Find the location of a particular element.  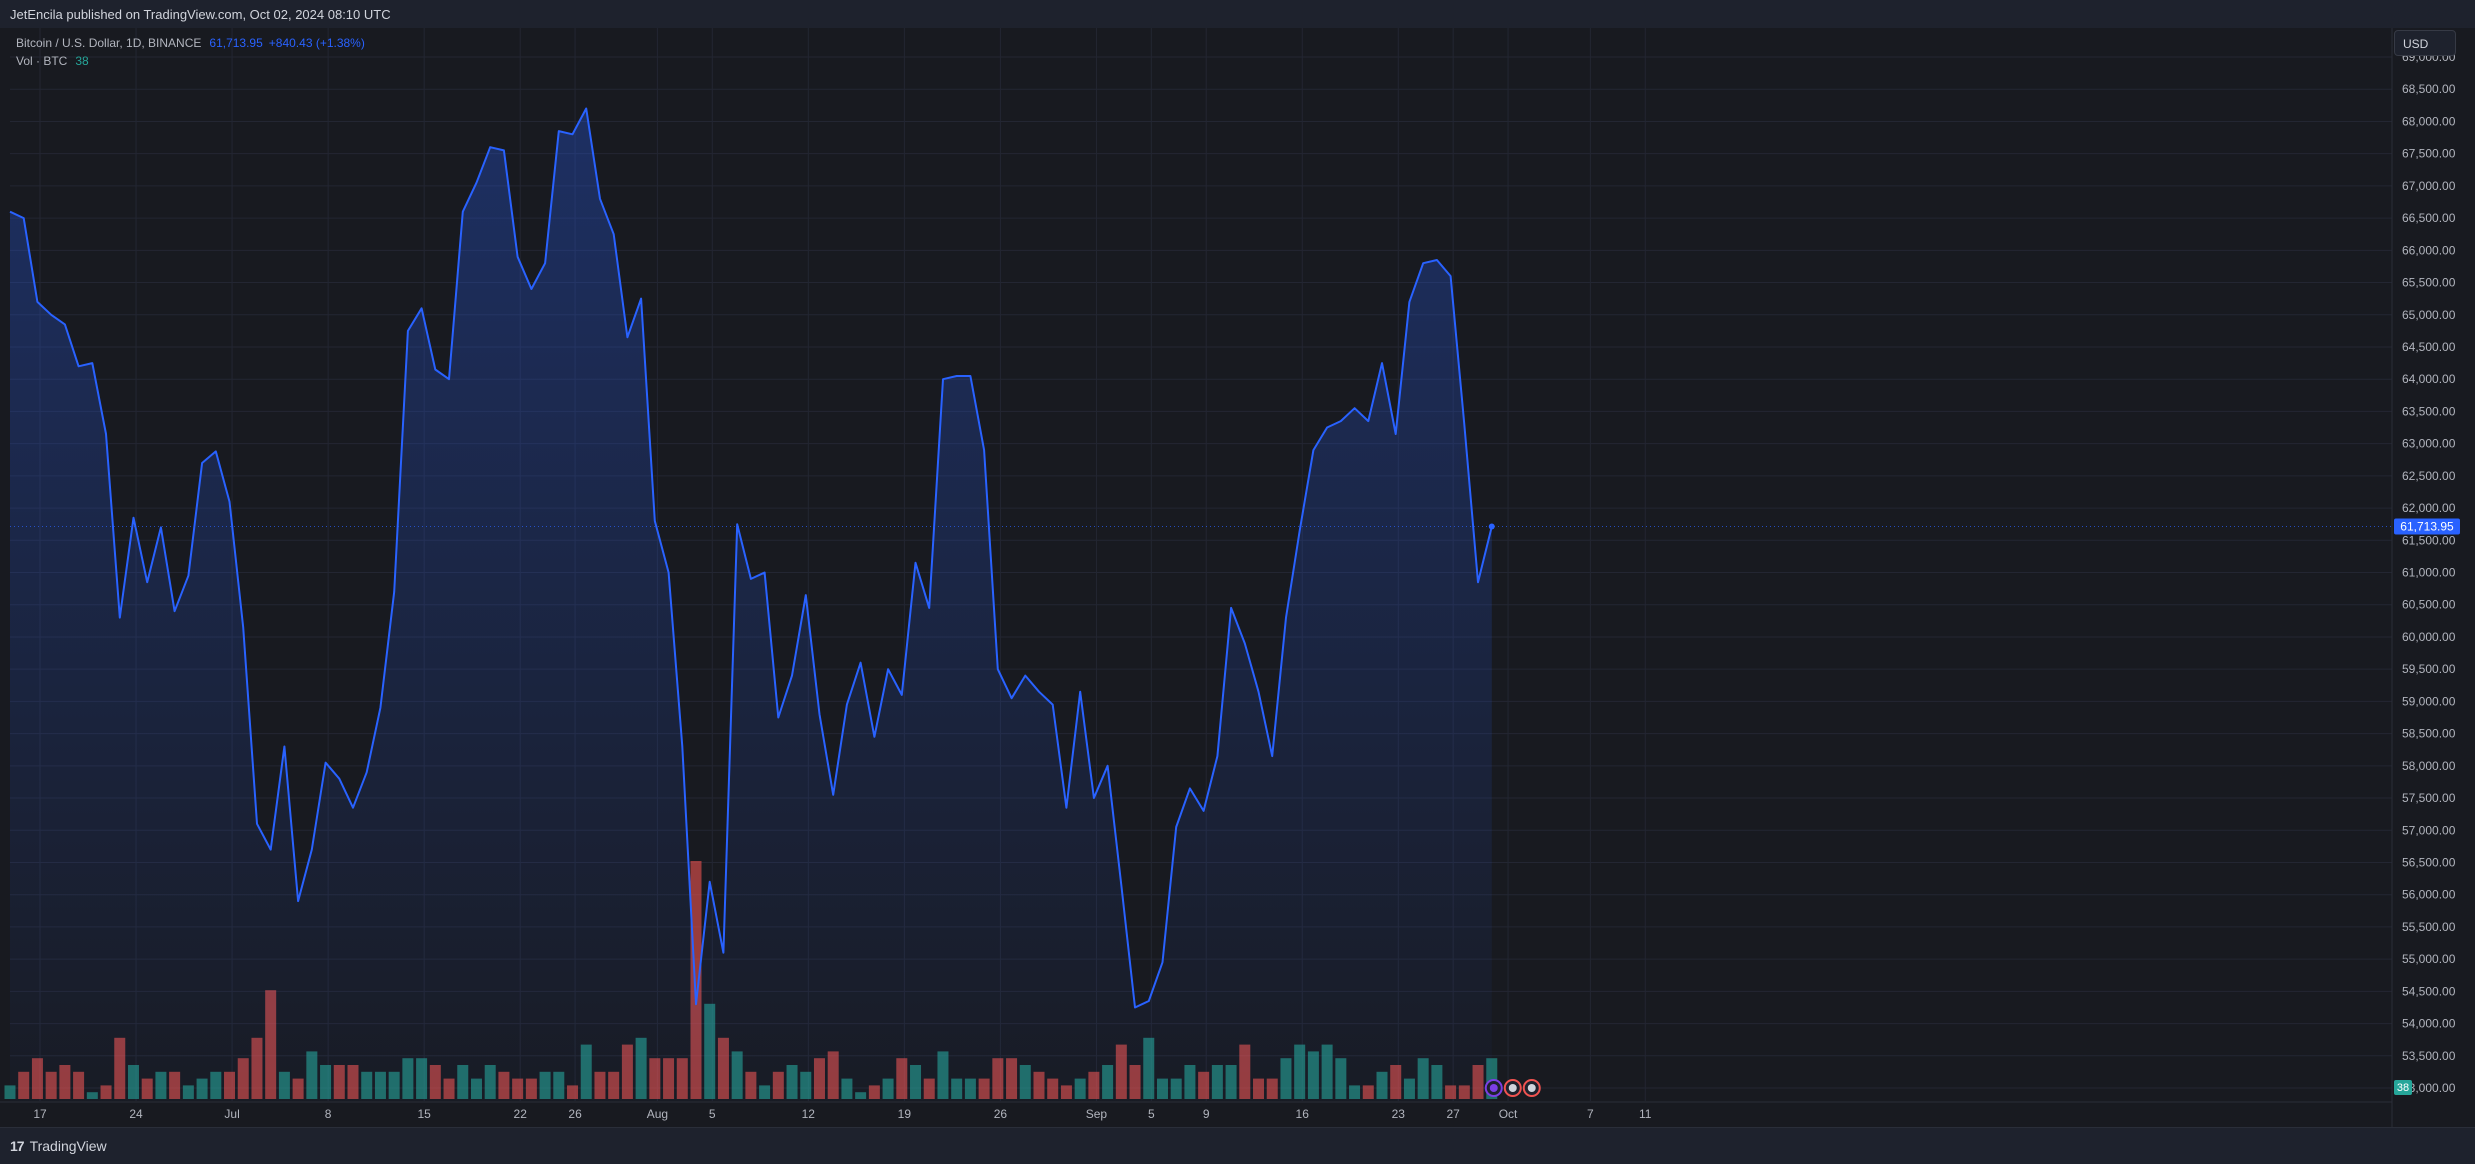

price-tick-label: 63,500.00 is located at coordinates (2429, 411).